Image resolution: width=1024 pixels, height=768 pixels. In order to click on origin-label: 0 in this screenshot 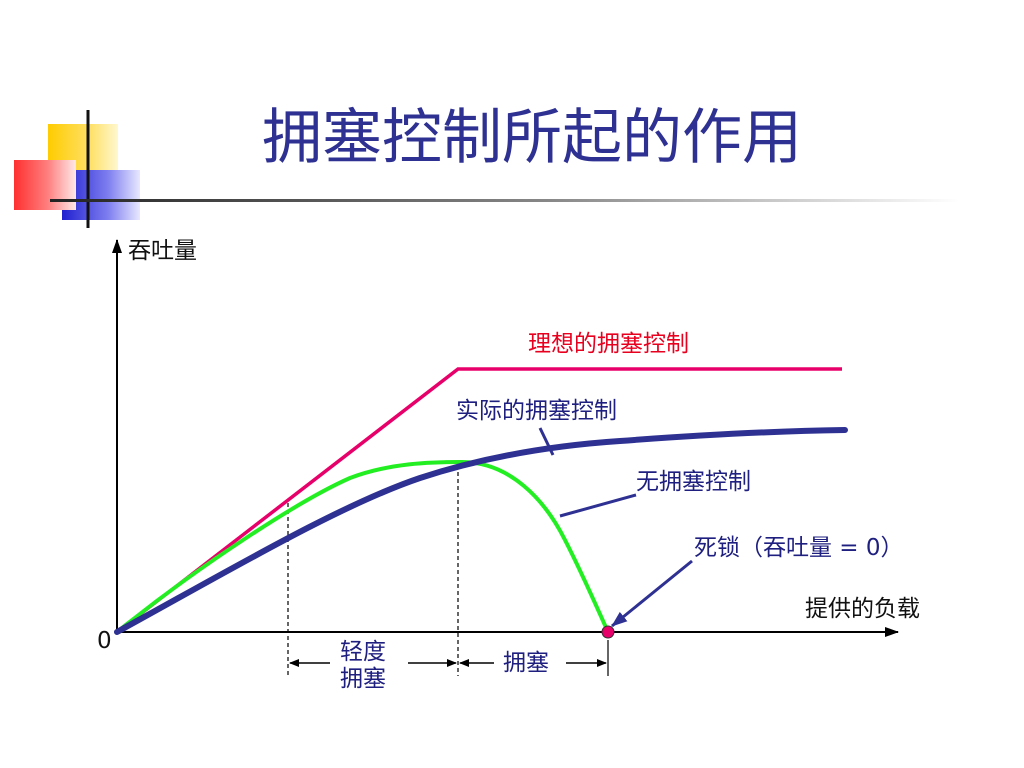, I will do `click(104, 641)`.